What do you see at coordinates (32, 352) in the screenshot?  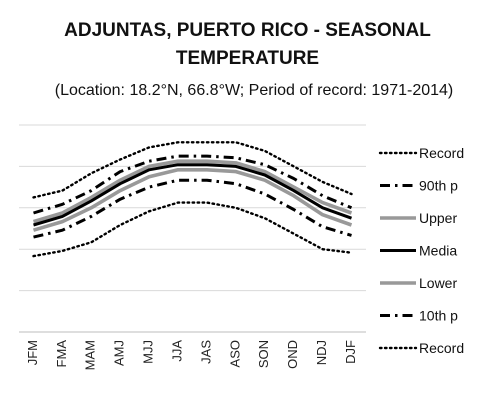 I see `x-tick-label: JFM` at bounding box center [32, 352].